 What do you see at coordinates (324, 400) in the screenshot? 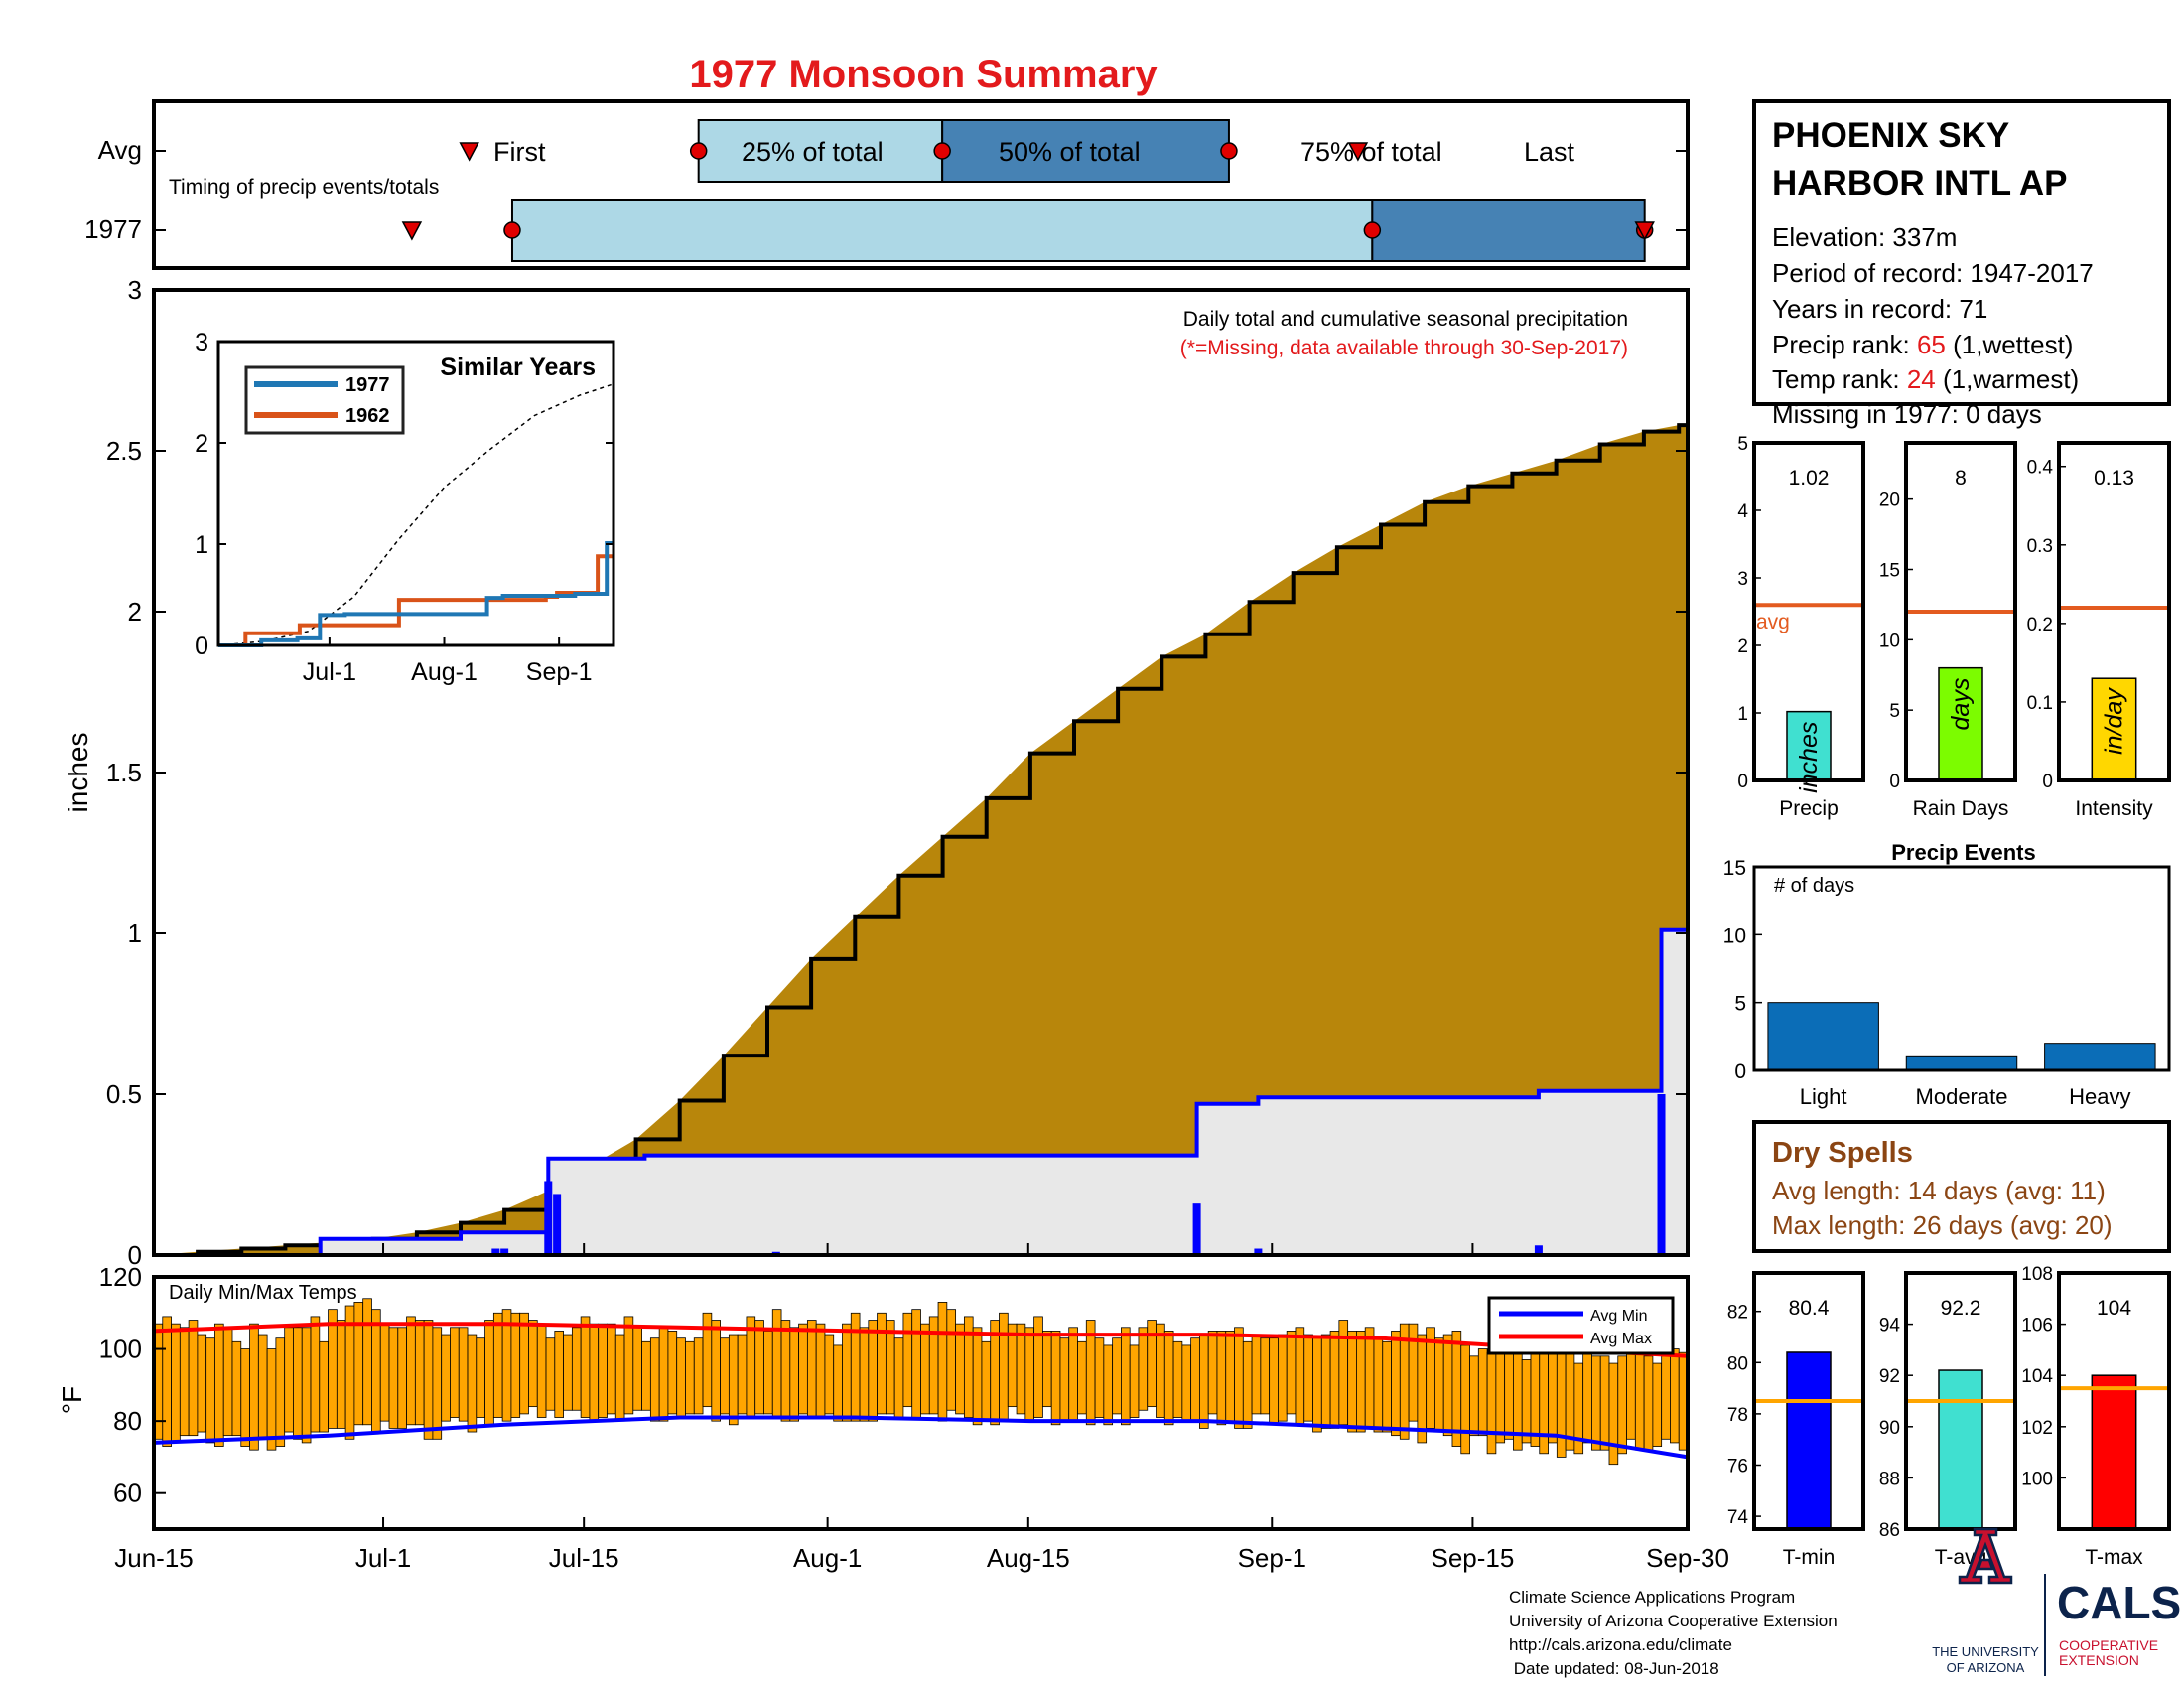
I see `inset-legend-box` at bounding box center [324, 400].